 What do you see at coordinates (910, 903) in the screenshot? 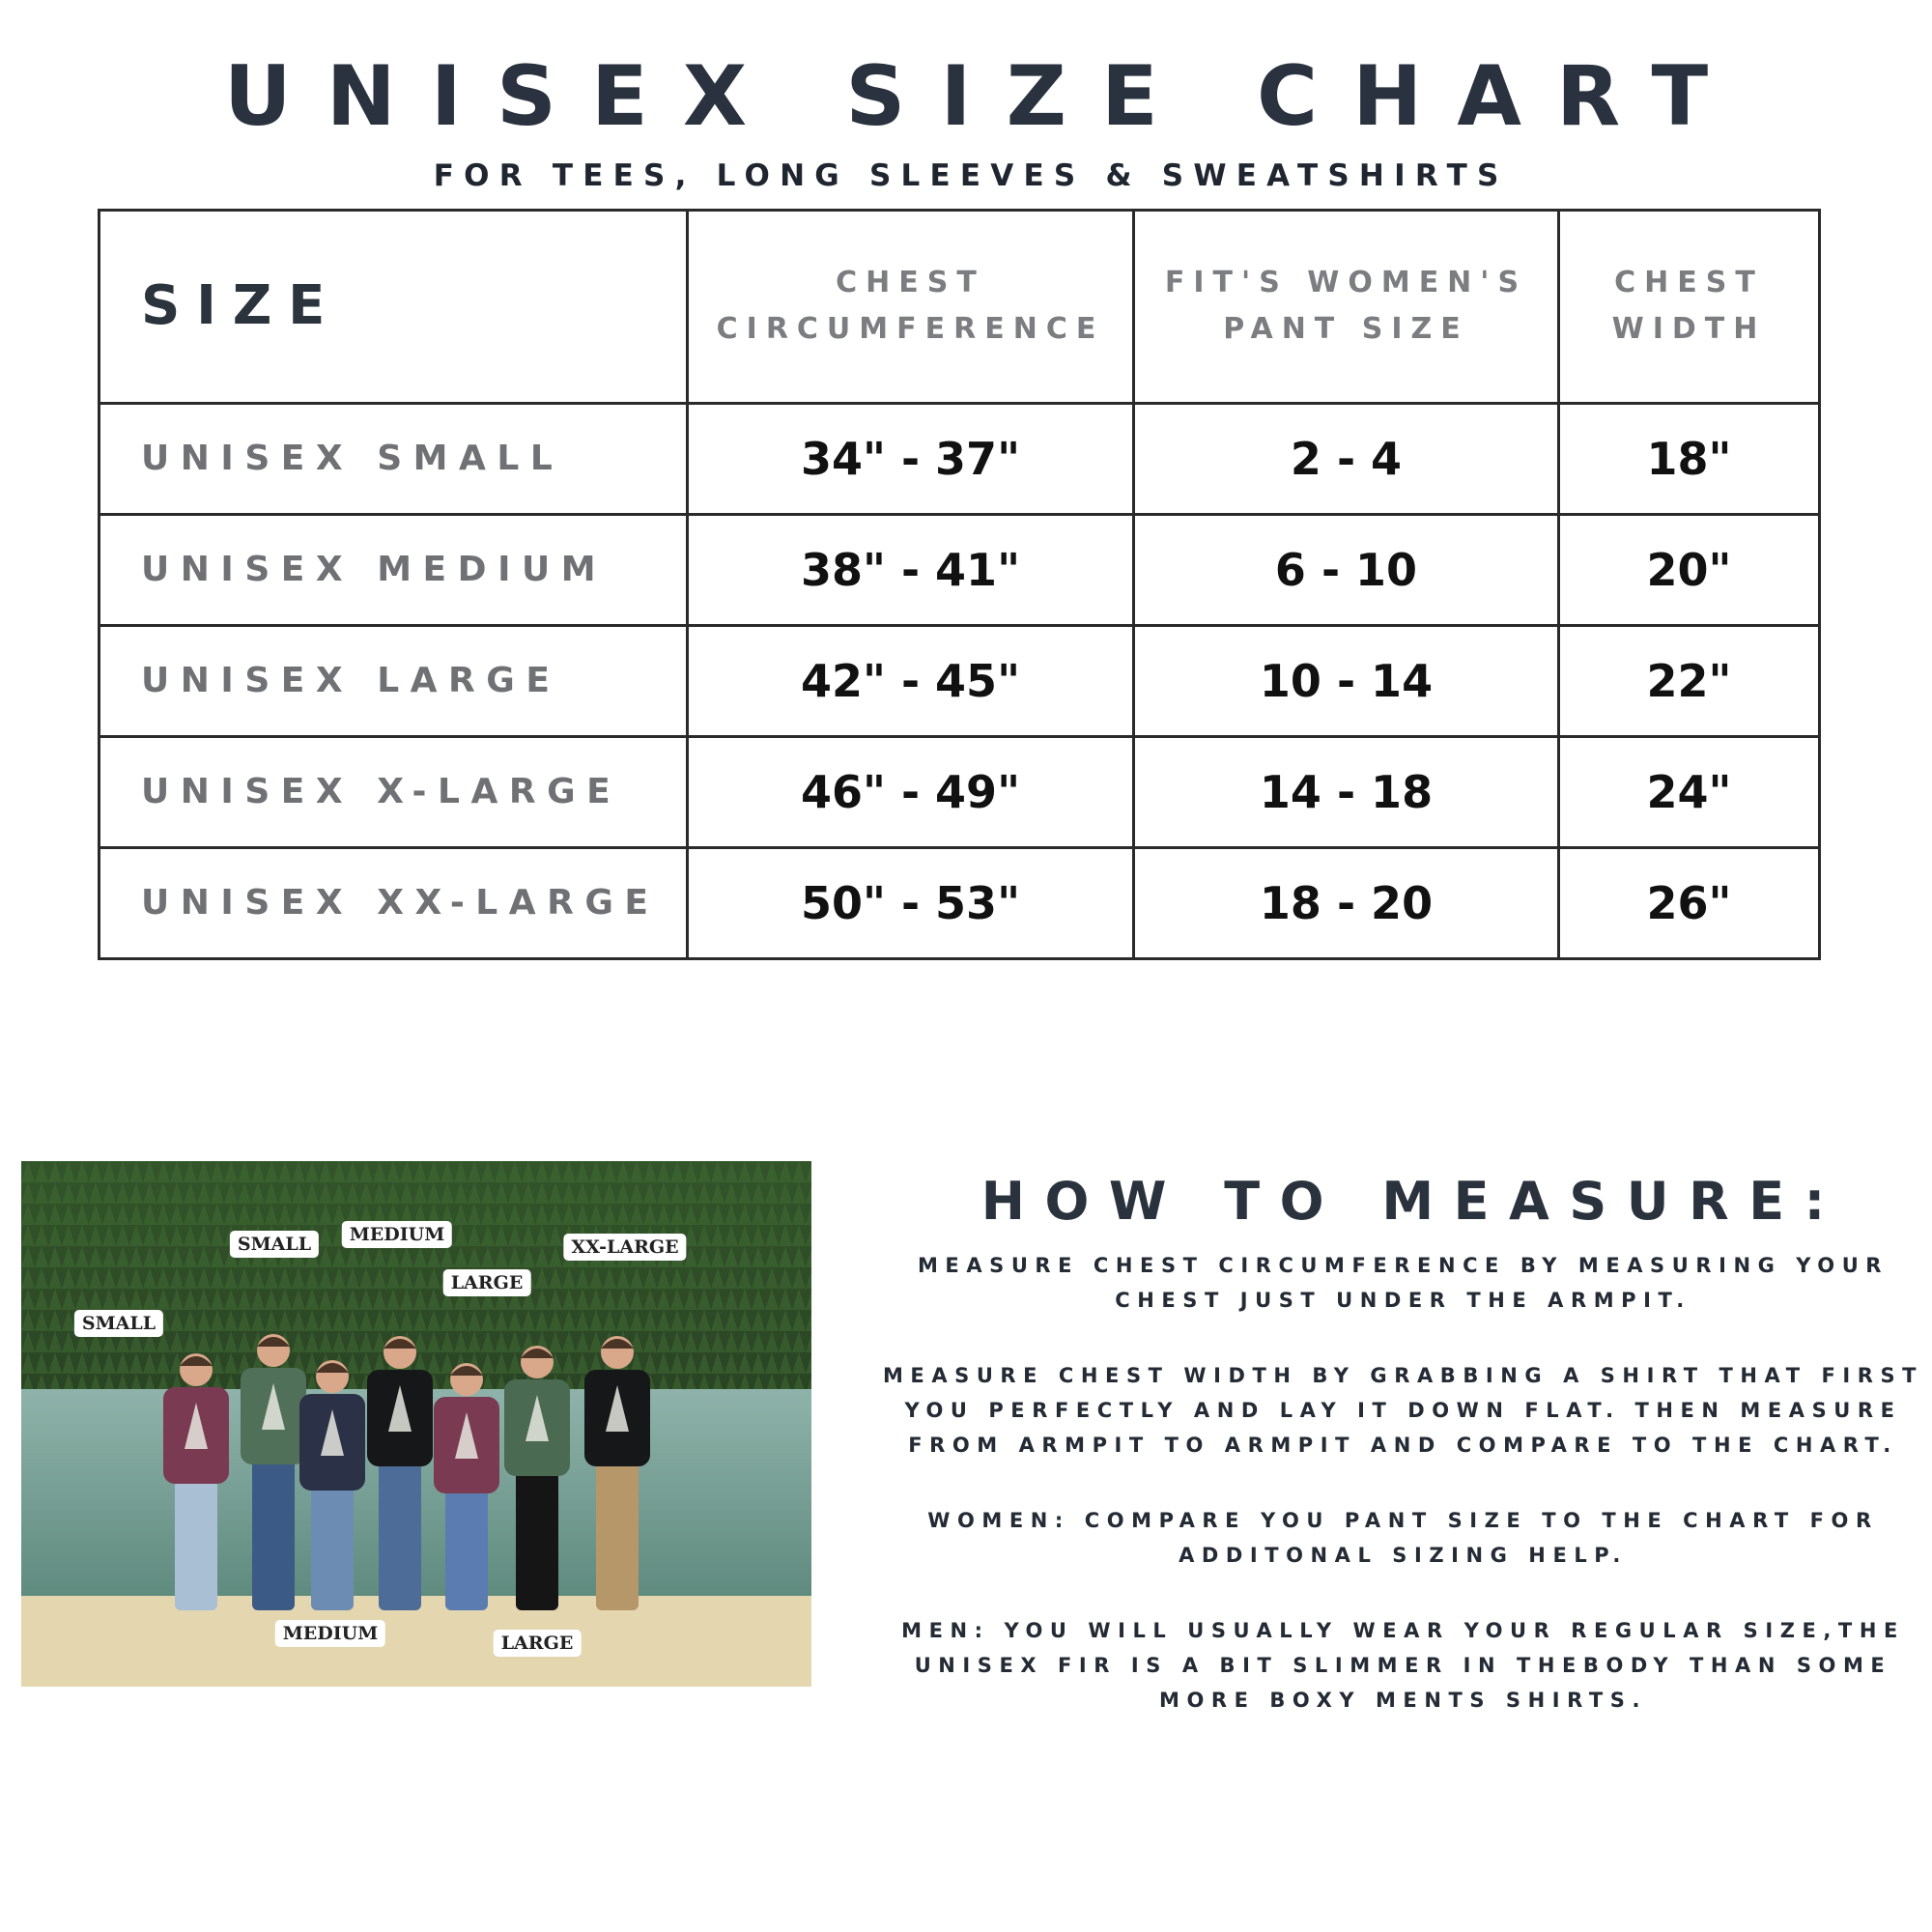
I see `chest-cell: 50" - 53"` at bounding box center [910, 903].